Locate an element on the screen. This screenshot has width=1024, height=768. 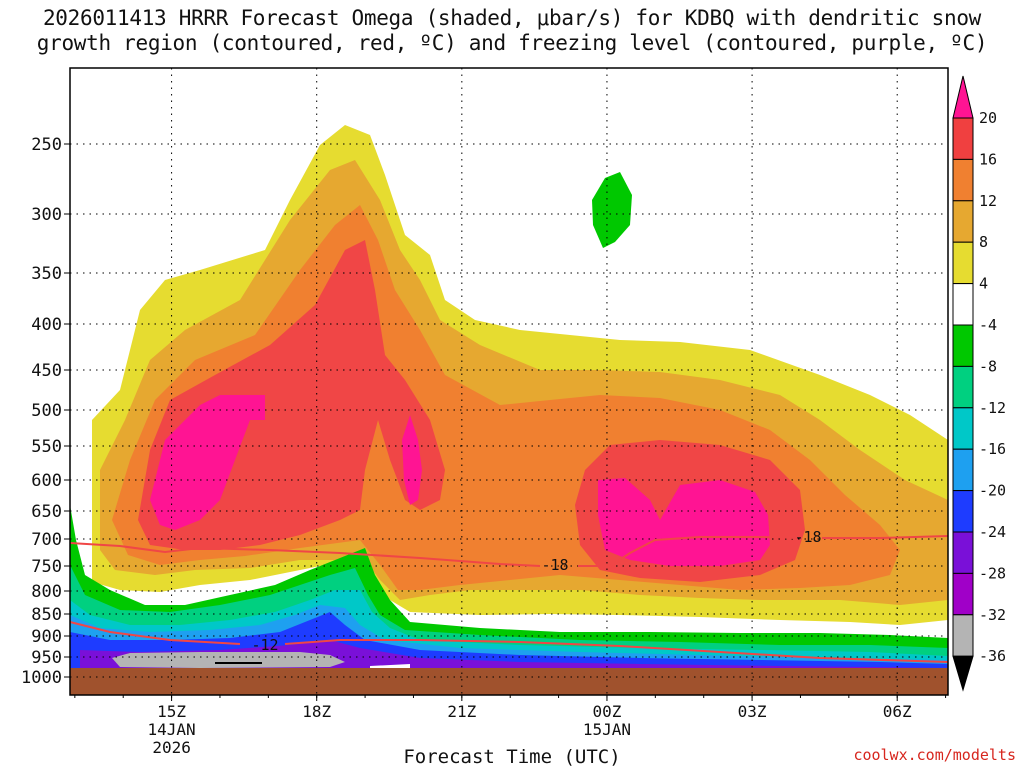
y-tick-label: 750 is located at coordinates (46, 567).